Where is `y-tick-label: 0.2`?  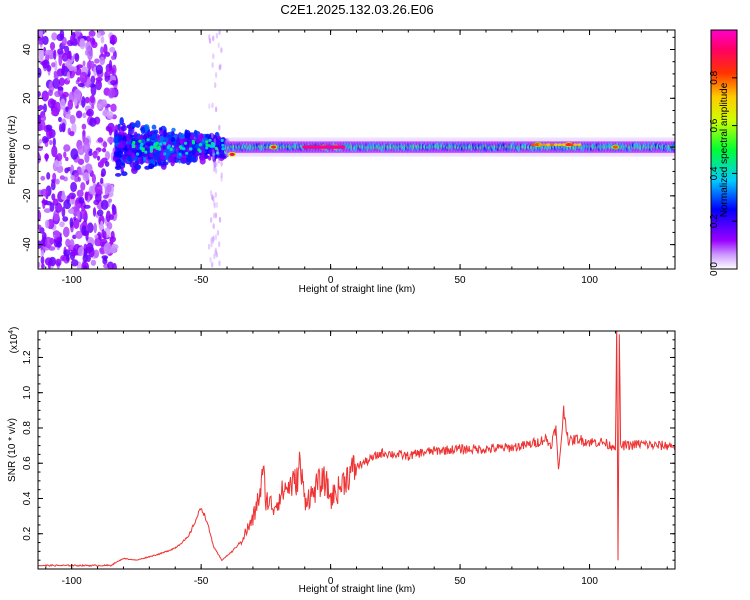 y-tick-label: 0.2 is located at coordinates (27, 533).